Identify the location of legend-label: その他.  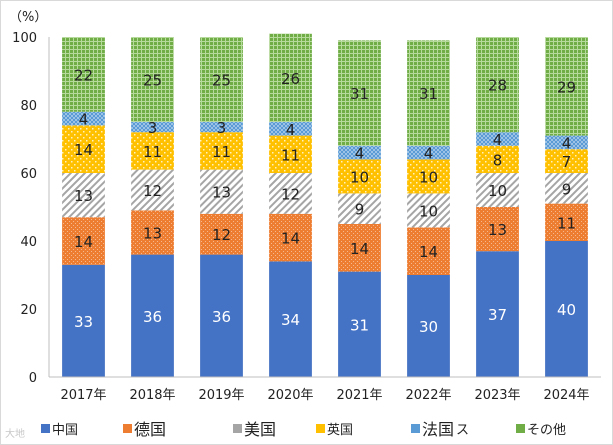
(547, 430).